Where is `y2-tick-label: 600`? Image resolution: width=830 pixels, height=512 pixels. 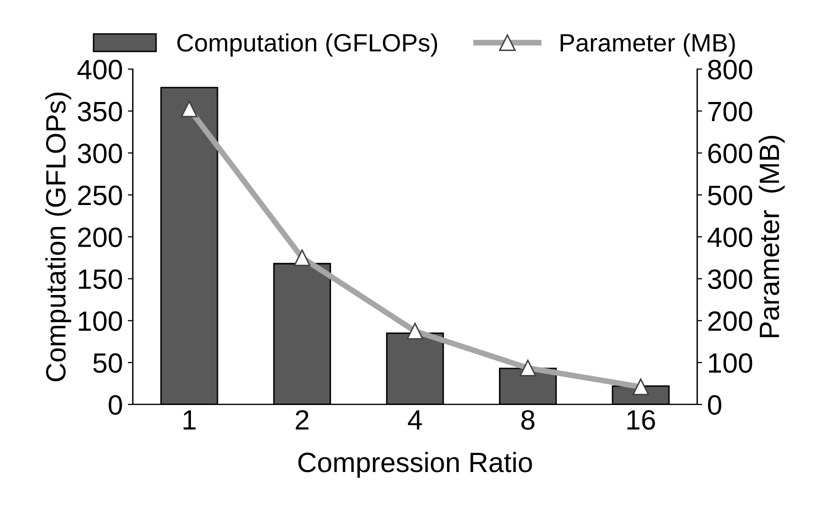 y2-tick-label: 600 is located at coordinates (730, 154).